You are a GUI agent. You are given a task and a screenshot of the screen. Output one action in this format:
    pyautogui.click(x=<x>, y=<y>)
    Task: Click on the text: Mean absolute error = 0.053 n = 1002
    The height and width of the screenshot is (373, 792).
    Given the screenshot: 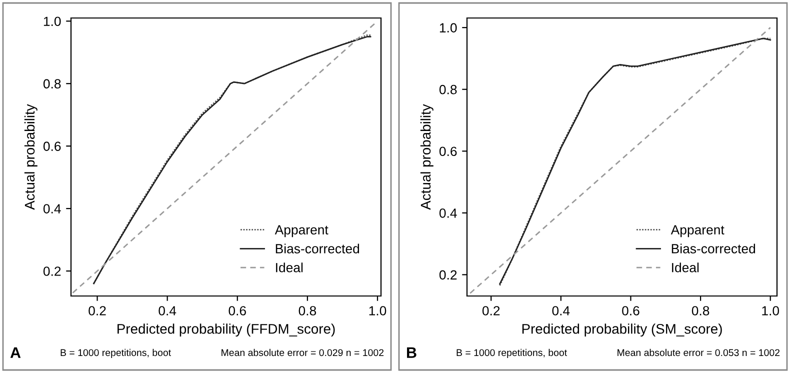 What is the action you would take?
    pyautogui.click(x=699, y=352)
    